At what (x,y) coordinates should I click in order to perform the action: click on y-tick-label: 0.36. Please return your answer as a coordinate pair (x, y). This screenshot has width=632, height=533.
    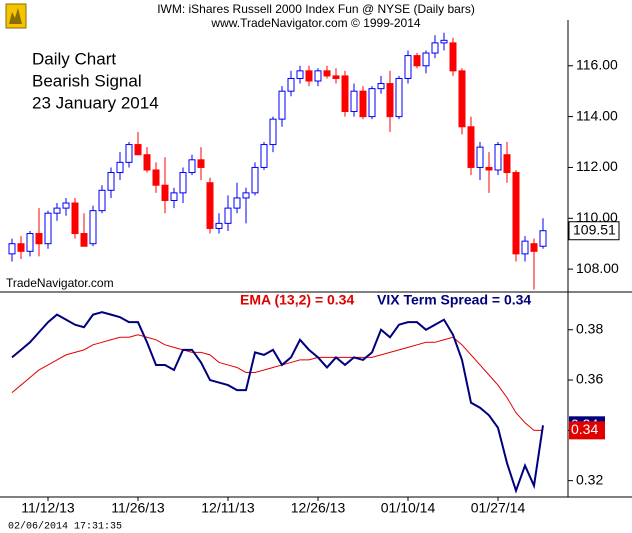
    Looking at the image, I should click on (589, 379).